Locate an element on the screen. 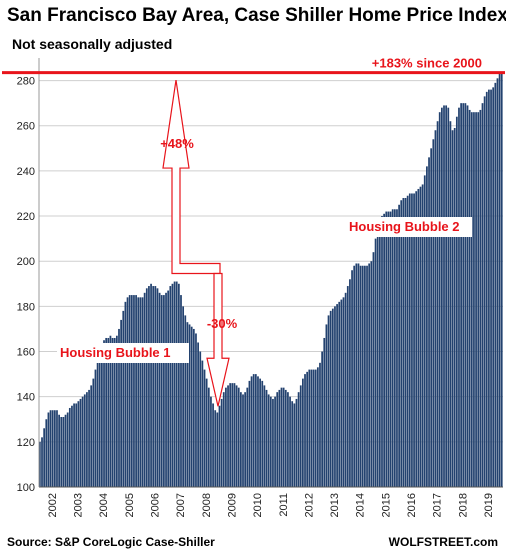 This screenshot has height=556, width=506. x-tick-label: 2019 is located at coordinates (489, 505).